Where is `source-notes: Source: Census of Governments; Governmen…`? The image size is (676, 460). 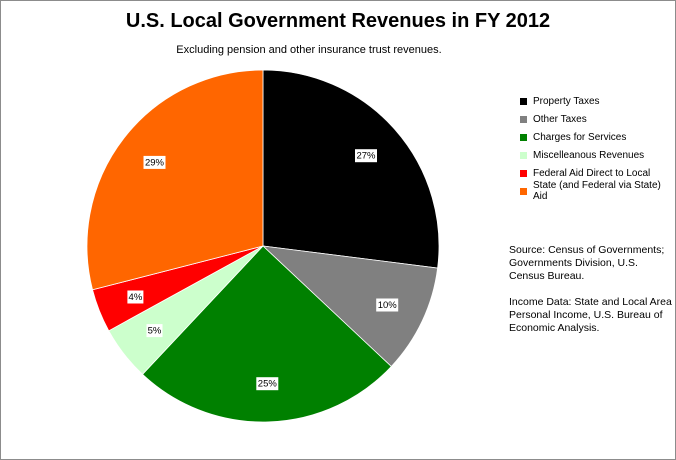 source-notes: Source: Census of Governments; Governmen… is located at coordinates (591, 289).